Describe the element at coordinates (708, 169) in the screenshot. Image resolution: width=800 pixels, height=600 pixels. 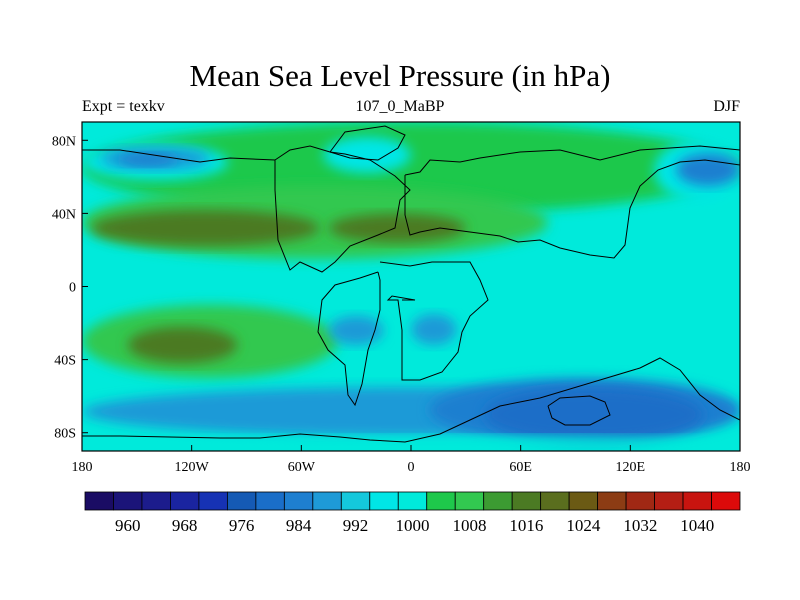
I see `region-ne-pacific-low-core` at that location.